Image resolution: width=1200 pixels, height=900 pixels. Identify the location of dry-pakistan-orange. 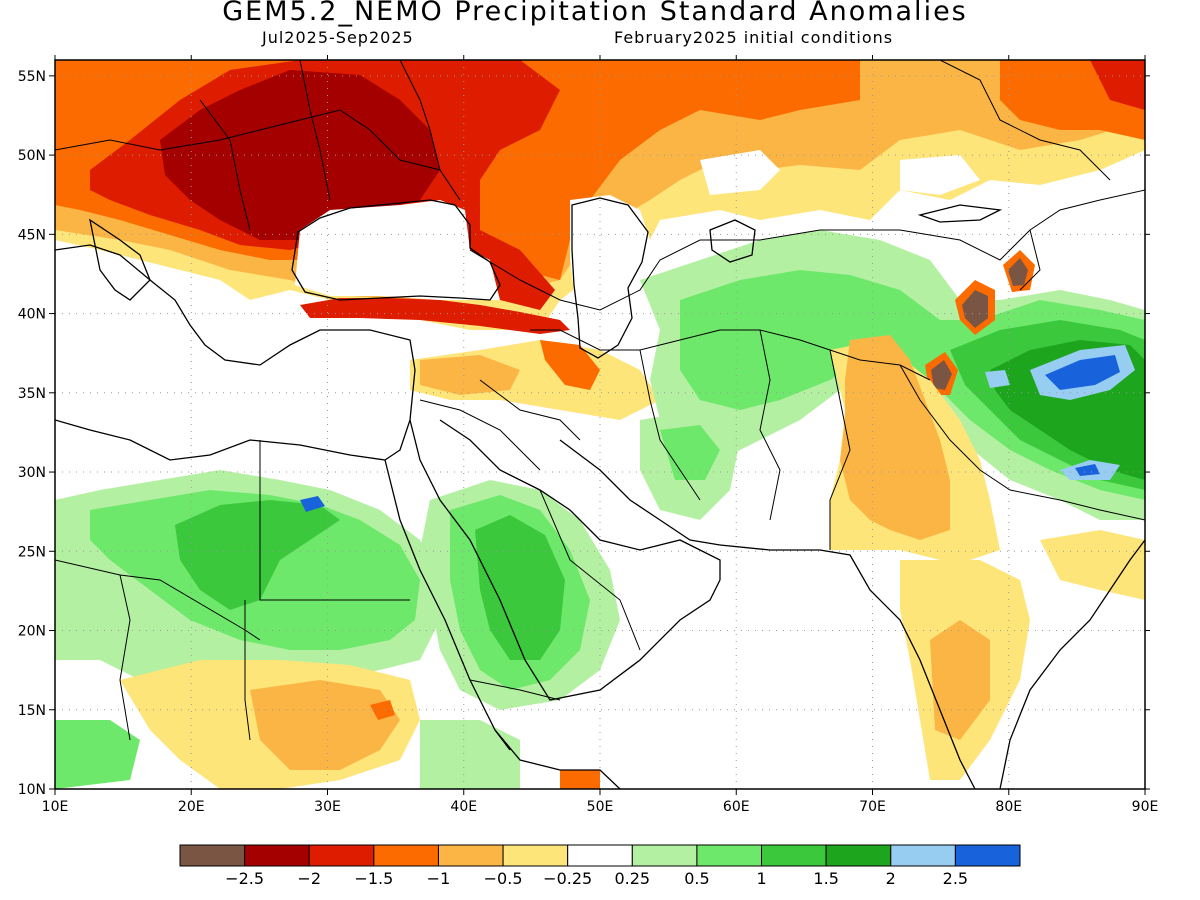
(895, 437).